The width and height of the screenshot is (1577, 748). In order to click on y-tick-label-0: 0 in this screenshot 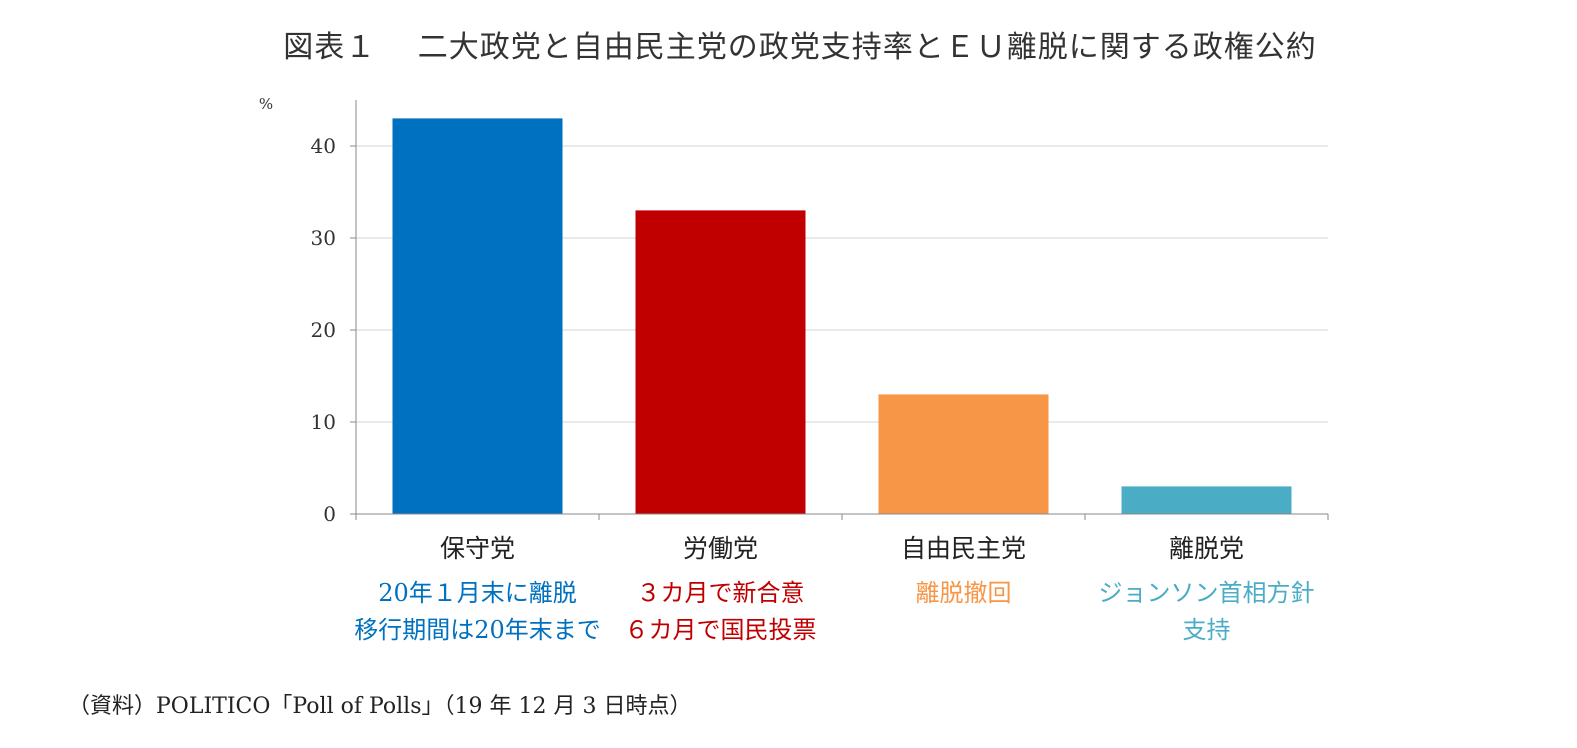, I will do `click(329, 514)`.